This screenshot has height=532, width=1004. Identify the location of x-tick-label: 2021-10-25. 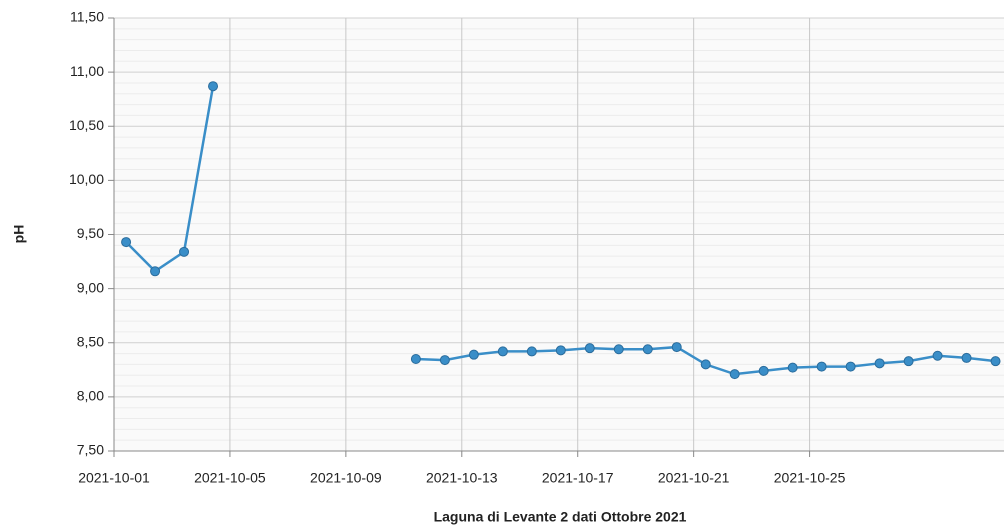
(810, 478).